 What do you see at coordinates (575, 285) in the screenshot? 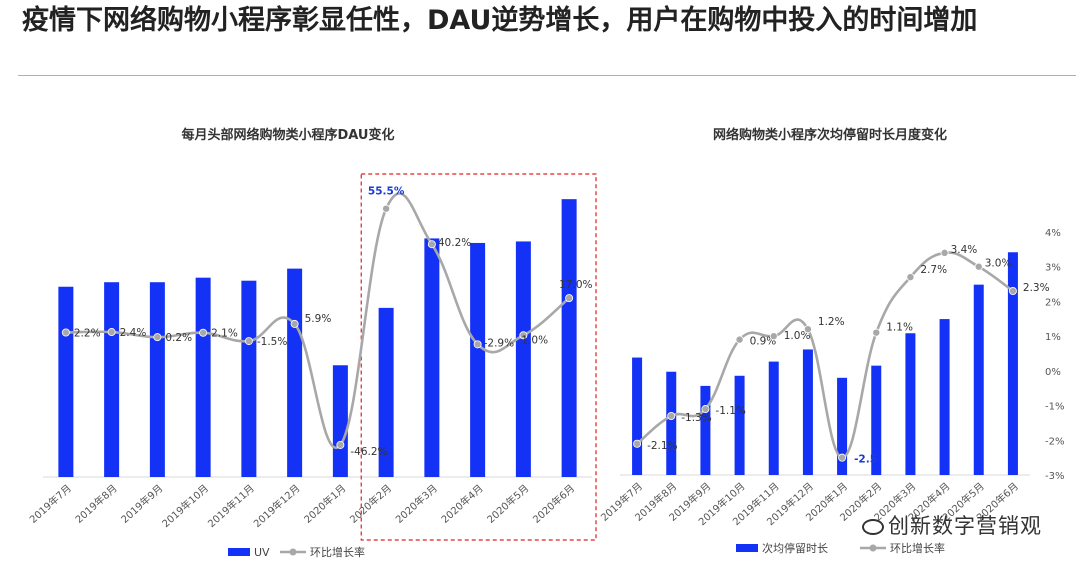
I see `data-label: 17.0%` at bounding box center [575, 285].